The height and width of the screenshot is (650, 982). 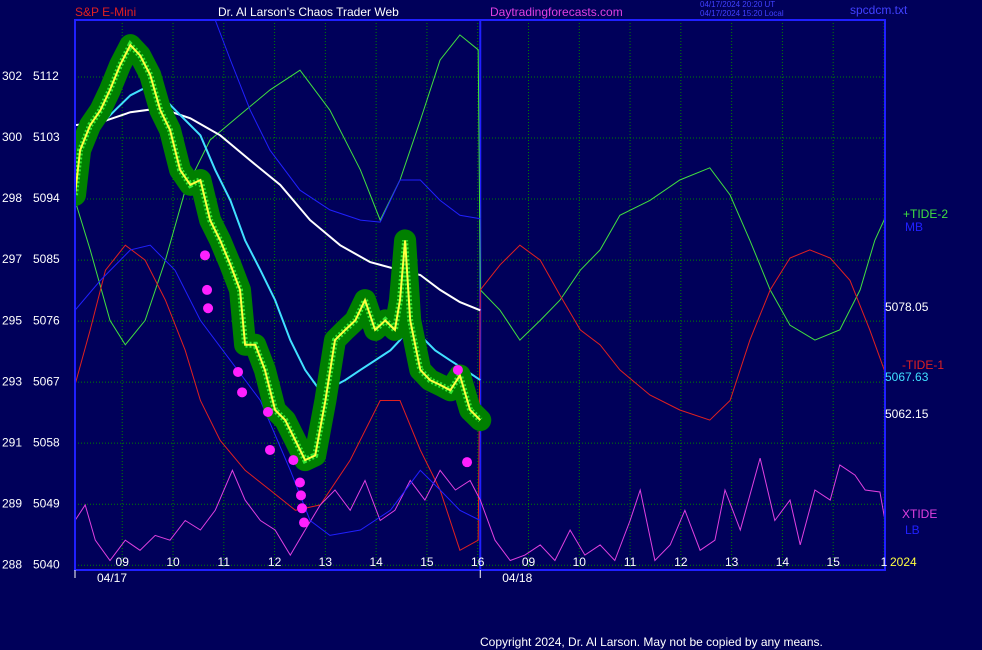 I want to click on instrument: S&P E-Mini, so click(x=105, y=12).